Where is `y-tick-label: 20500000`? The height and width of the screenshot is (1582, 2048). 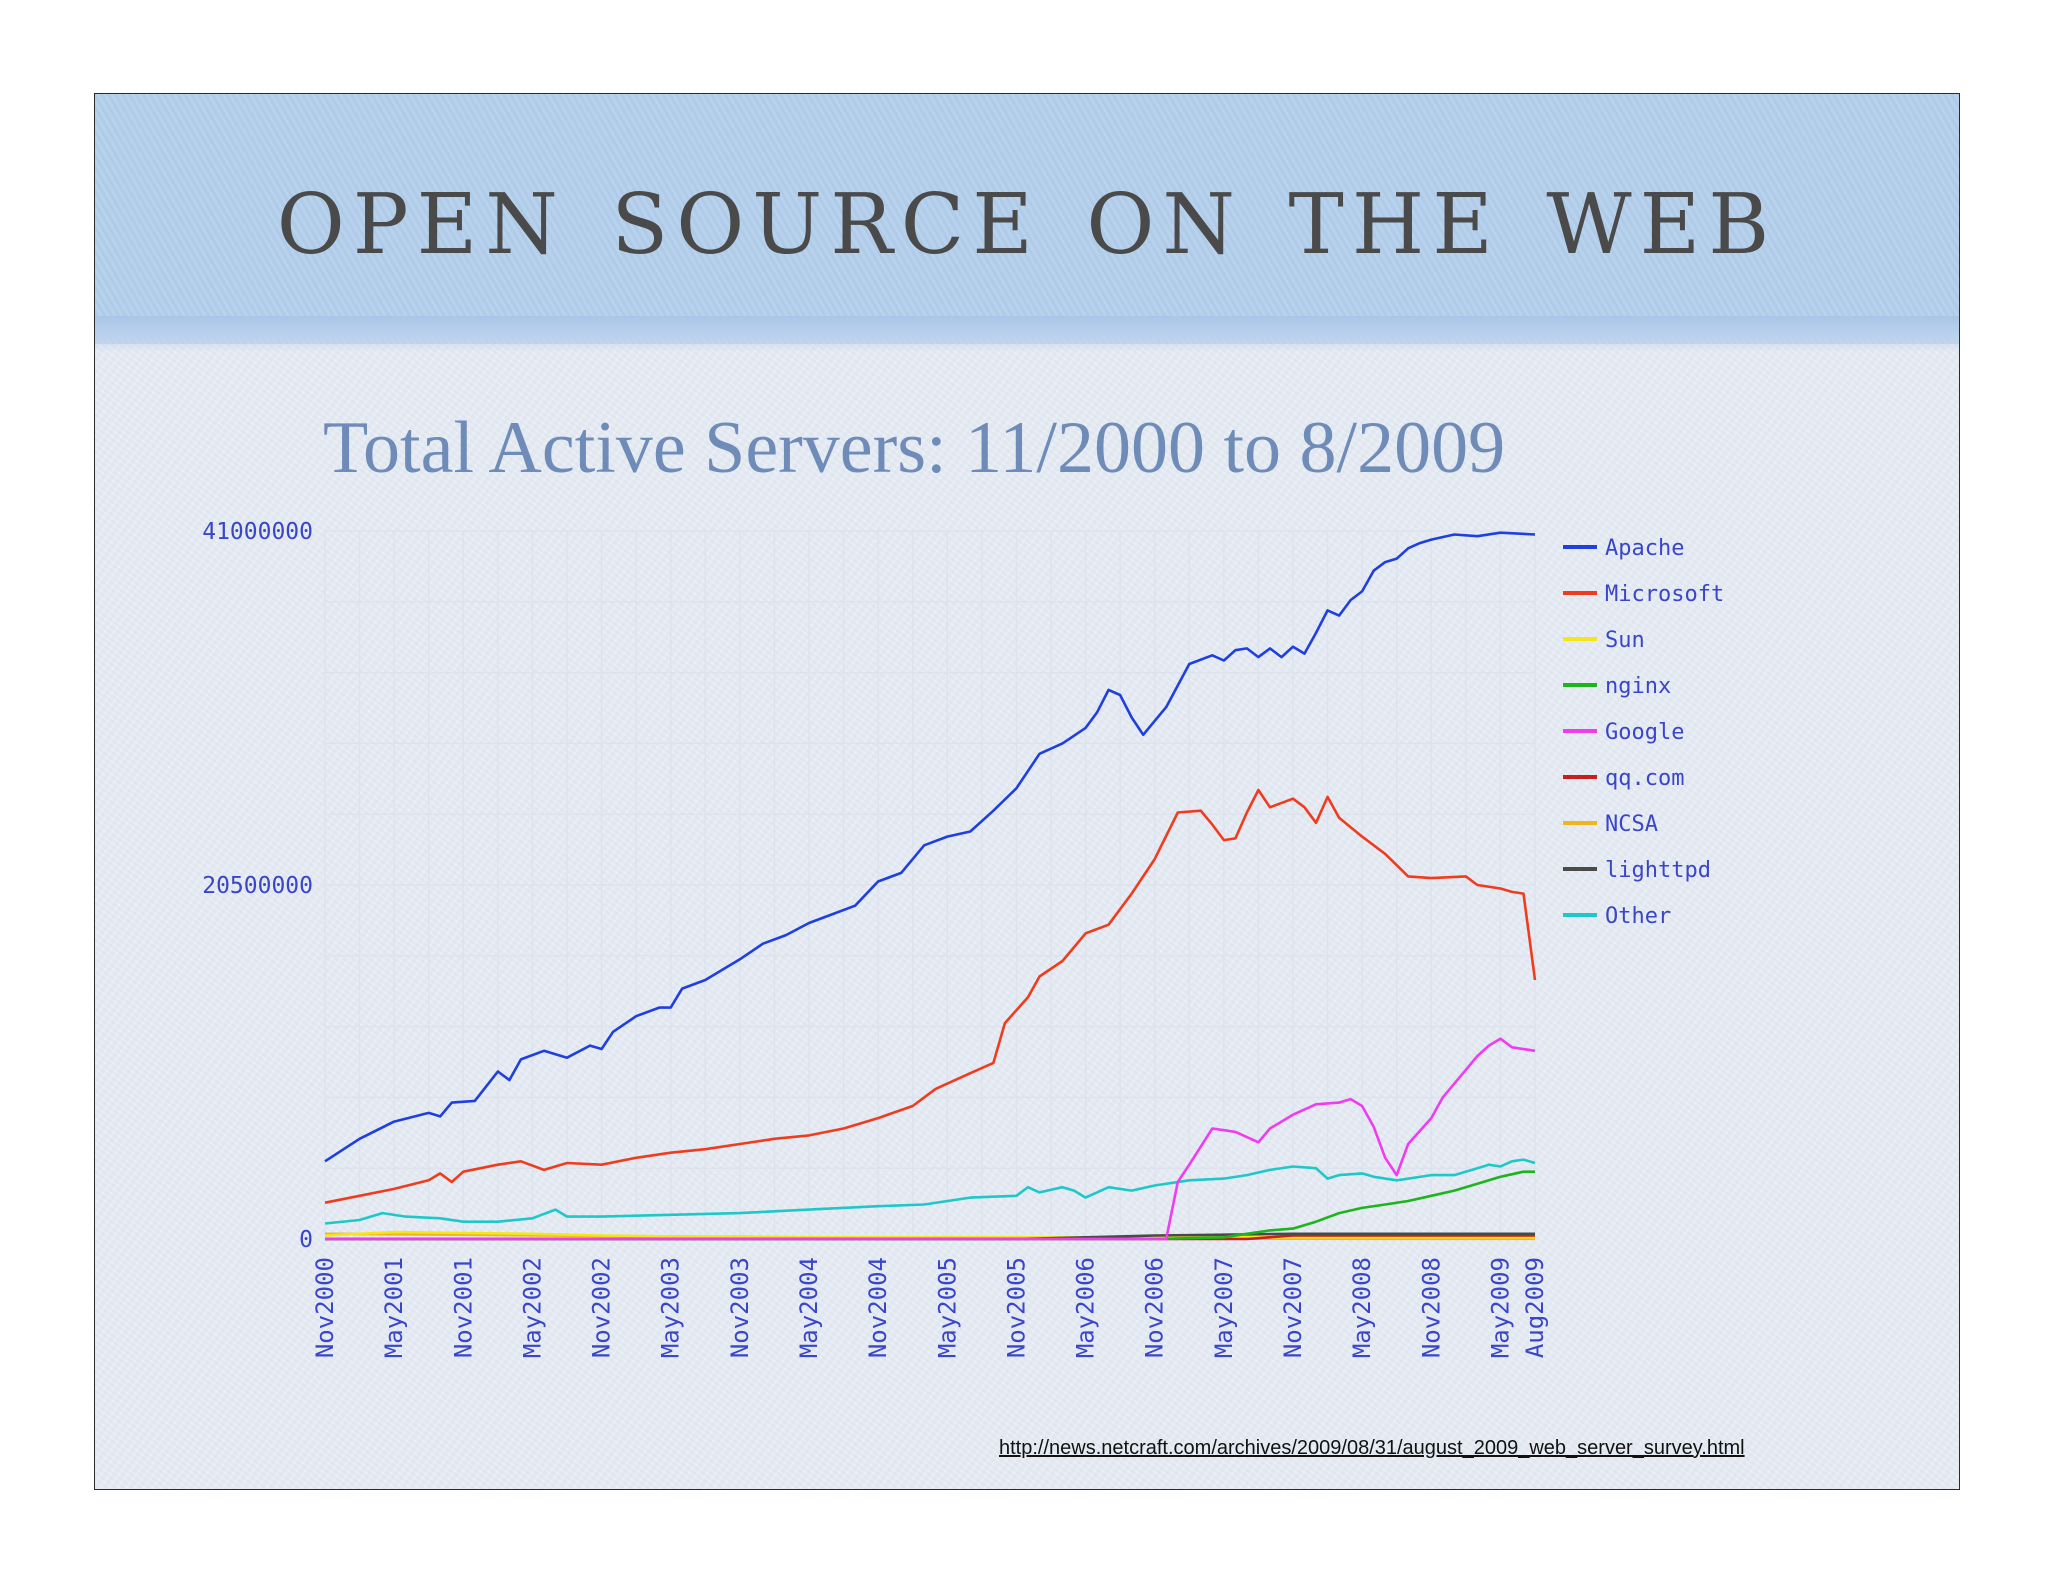 y-tick-label: 20500000 is located at coordinates (257, 886).